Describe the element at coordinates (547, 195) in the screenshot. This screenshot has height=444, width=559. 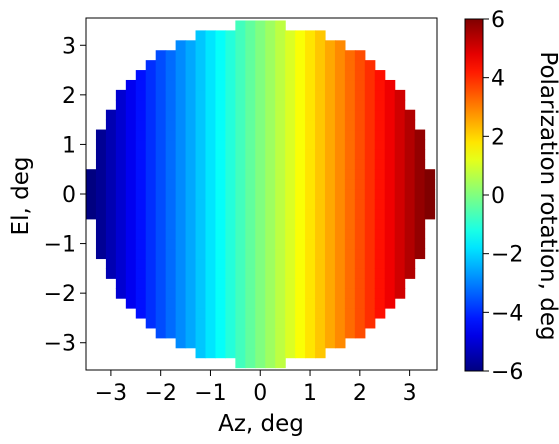
I see `colorbar-label: Polarization rotation, deg` at that location.